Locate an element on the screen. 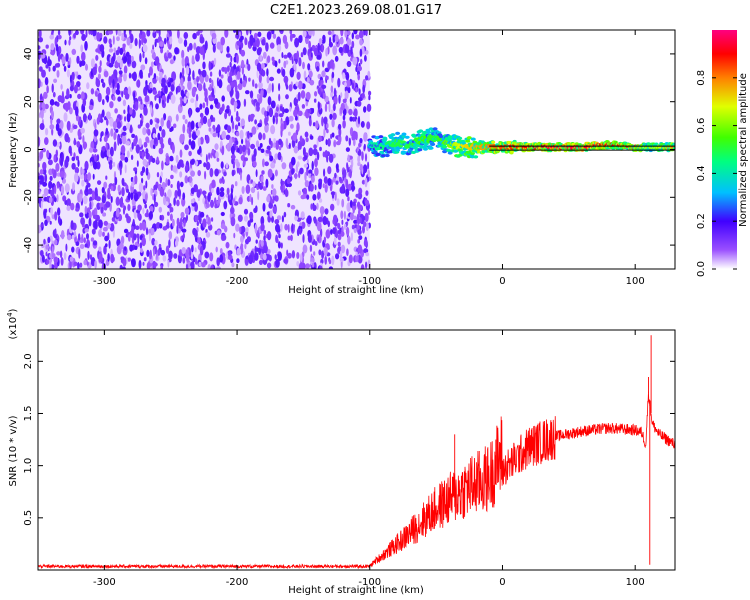 Image resolution: width=750 pixels, height=600 pixels. x-tick-label: -200 is located at coordinates (237, 281).